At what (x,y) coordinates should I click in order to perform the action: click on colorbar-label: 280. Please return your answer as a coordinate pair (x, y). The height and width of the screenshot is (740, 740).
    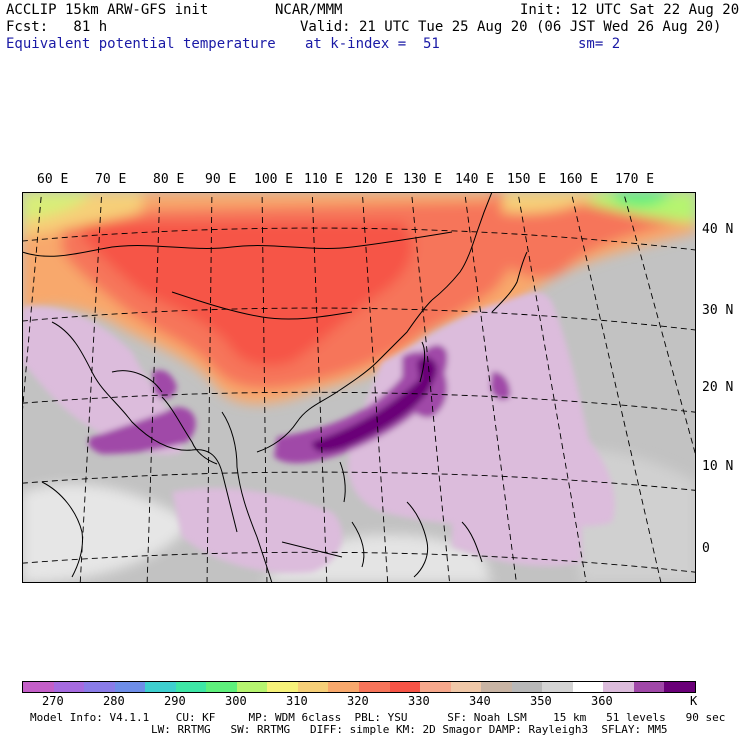
    Looking at the image, I should click on (114, 701).